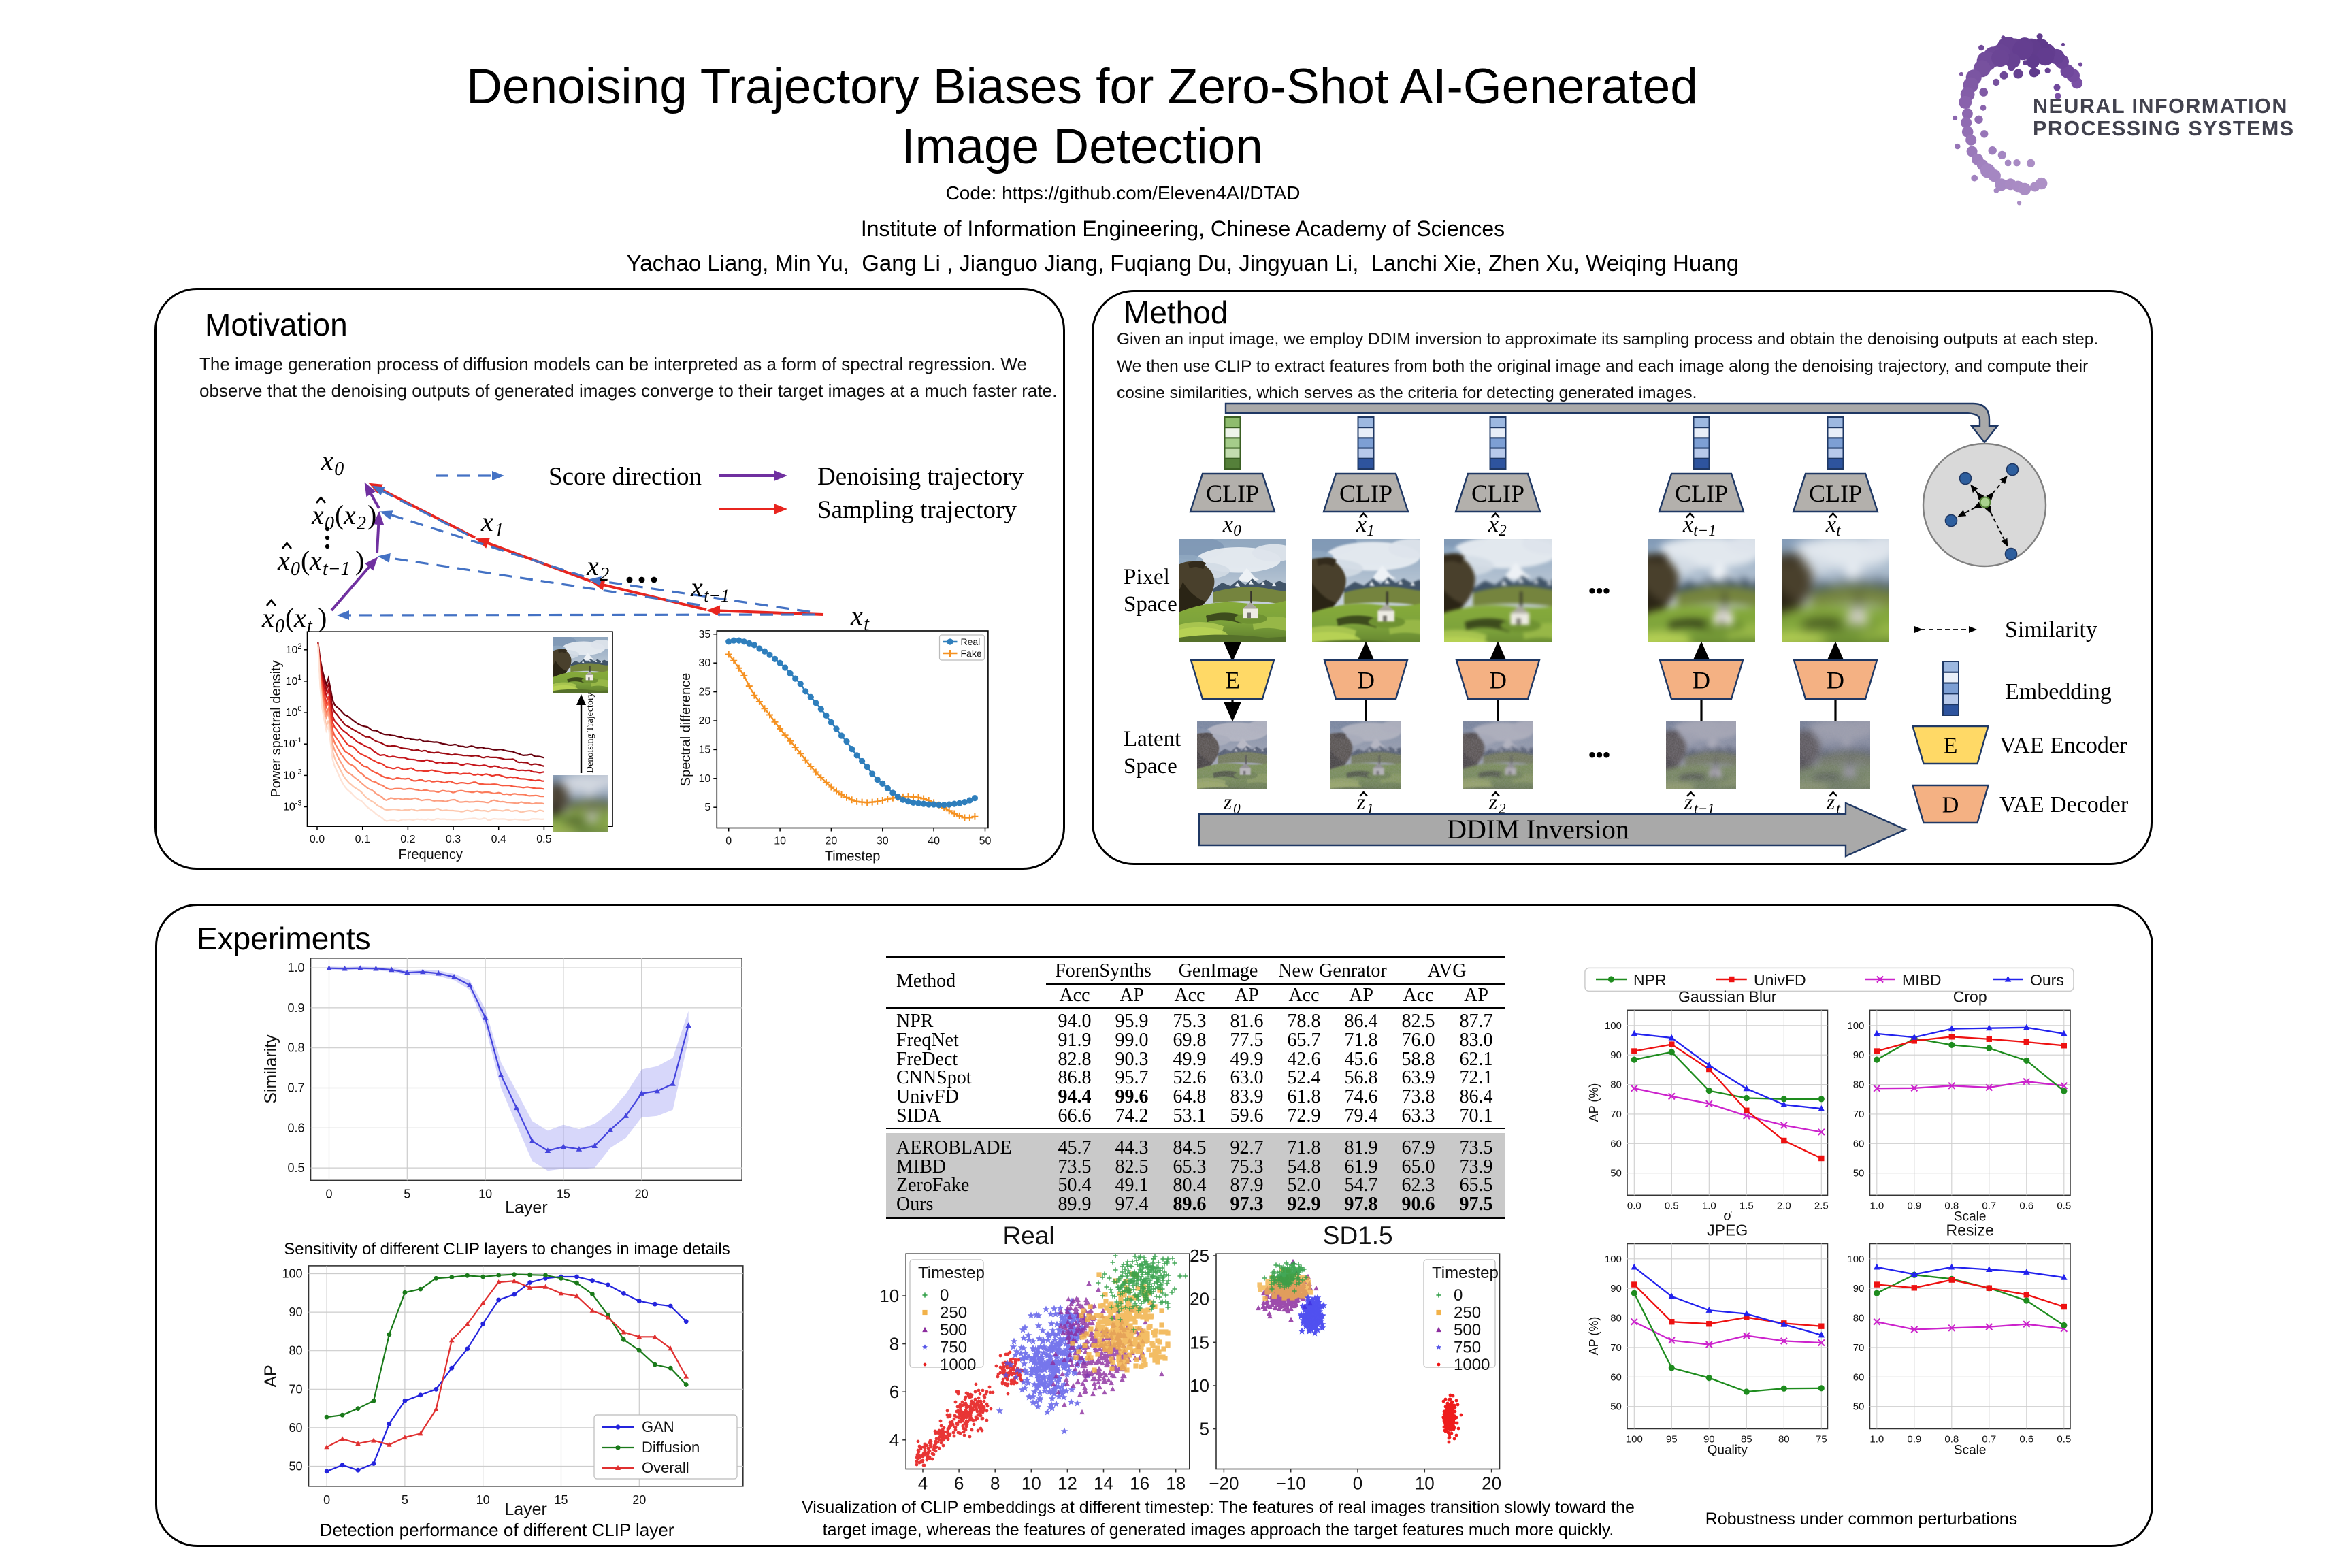  What do you see at coordinates (1028, 1236) in the screenshot?
I see `svg-text: Real` at bounding box center [1028, 1236].